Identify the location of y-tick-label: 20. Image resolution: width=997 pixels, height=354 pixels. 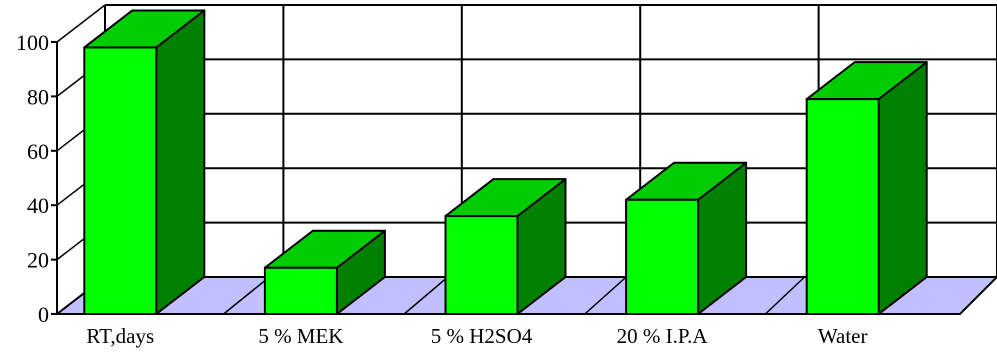
(38, 260).